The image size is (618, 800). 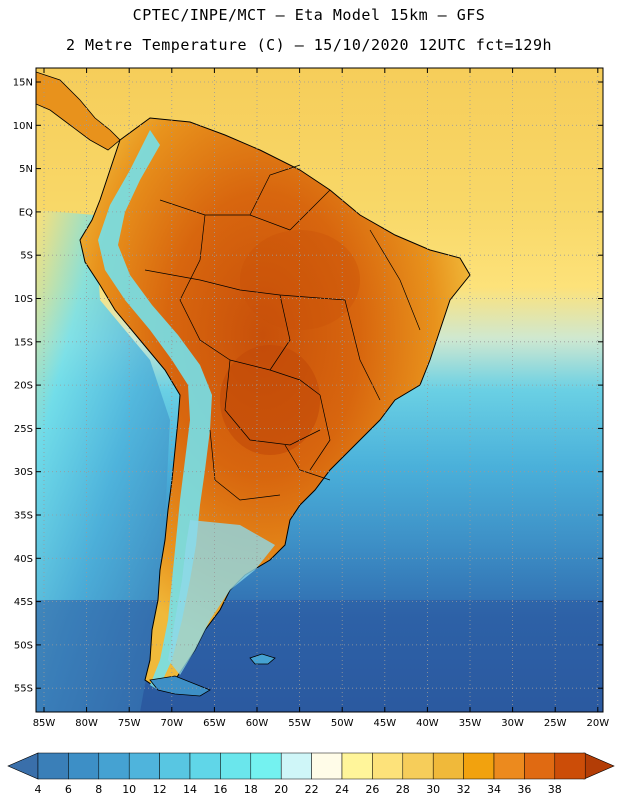 What do you see at coordinates (281, 789) in the screenshot?
I see `colorbar-label: 20` at bounding box center [281, 789].